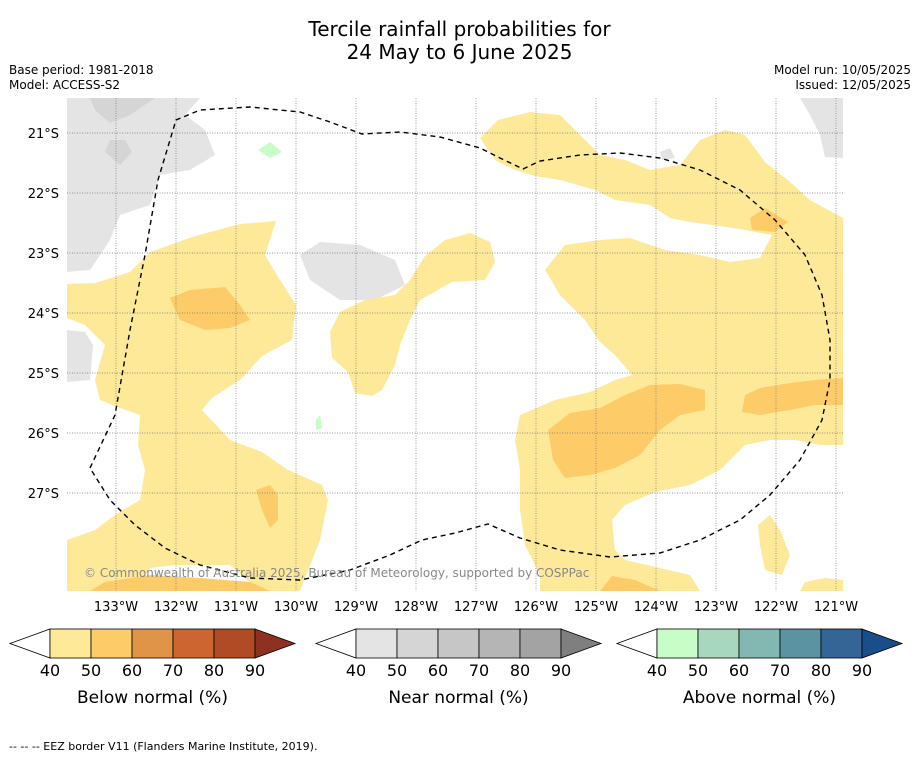 The width and height of the screenshot is (919, 758). I want to click on lat-label: 25°S, so click(43, 374).